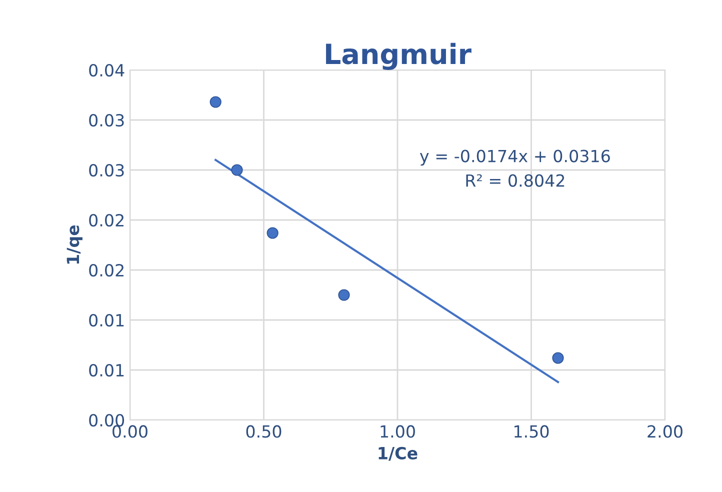  I want to click on x-tick-label: 1.00, so click(397, 431).